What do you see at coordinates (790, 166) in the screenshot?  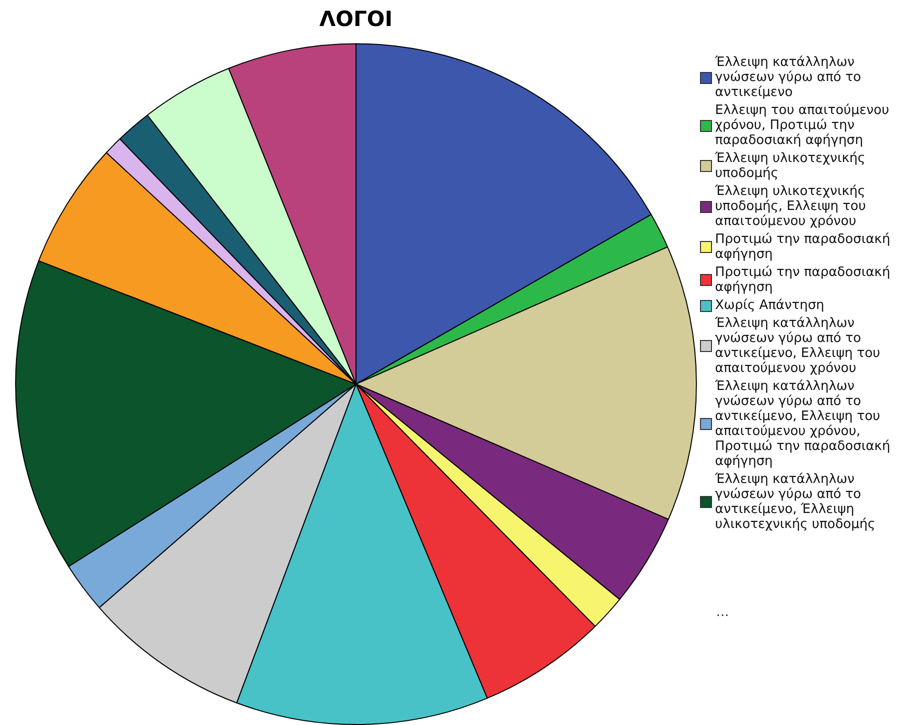 I see `legend-label: Έλλειψη υλικοτεχνικής υποδομής` at bounding box center [790, 166].